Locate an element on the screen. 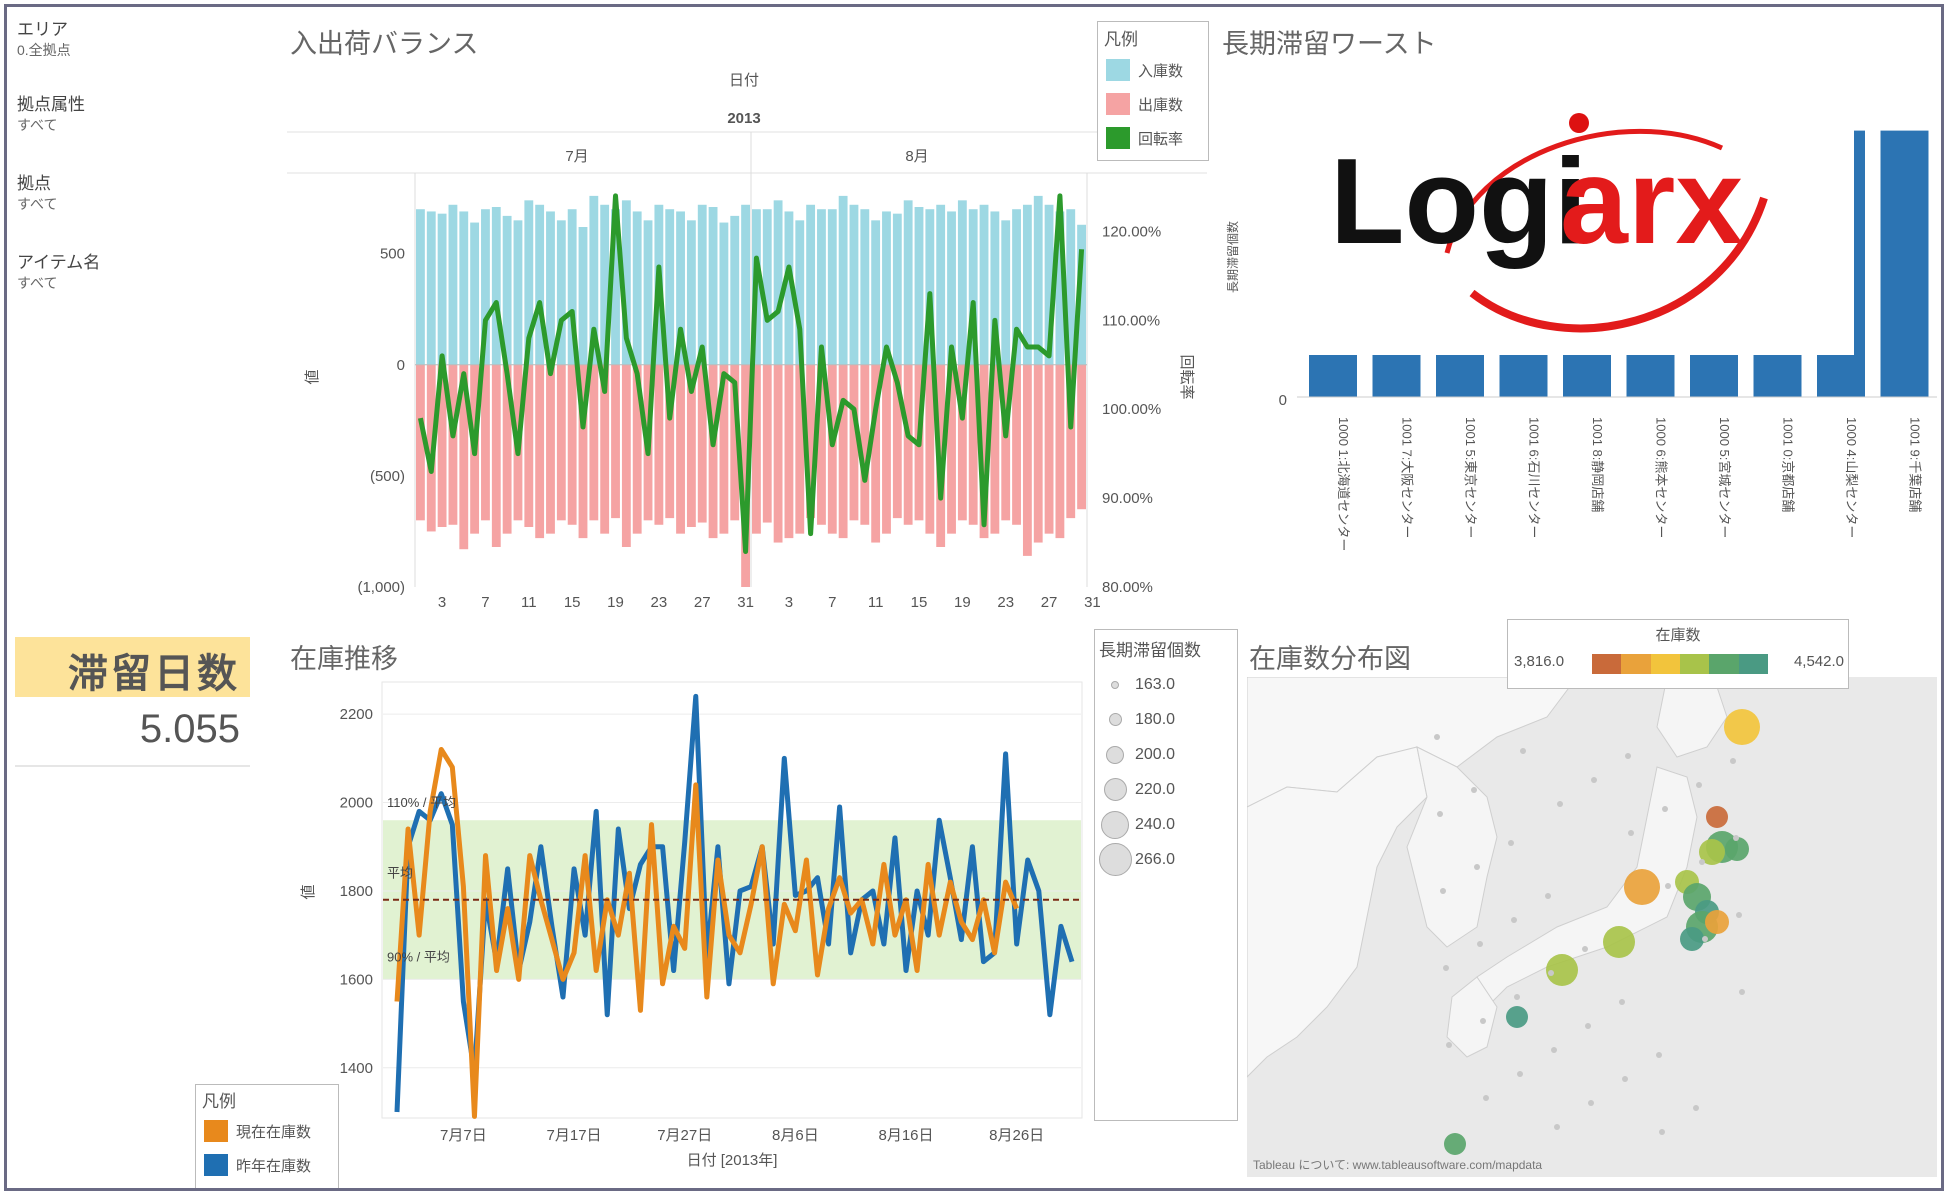 The image size is (1950, 1199). size-dot is located at coordinates (1115, 754).